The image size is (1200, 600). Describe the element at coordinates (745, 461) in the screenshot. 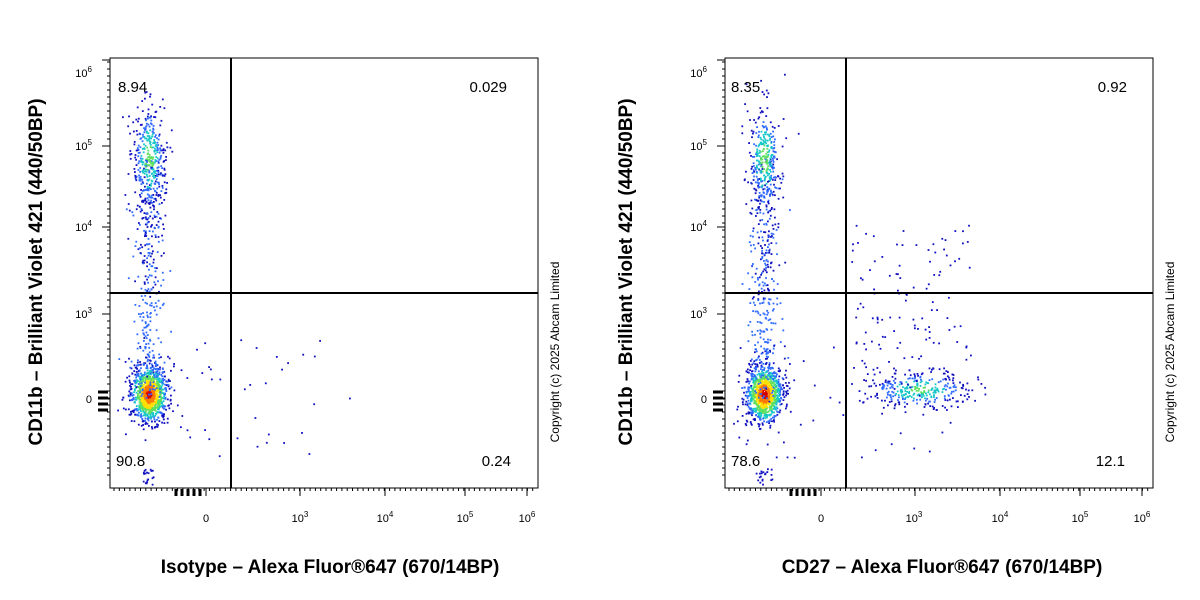

I see `quadrant-lower-left: 78.6` at that location.